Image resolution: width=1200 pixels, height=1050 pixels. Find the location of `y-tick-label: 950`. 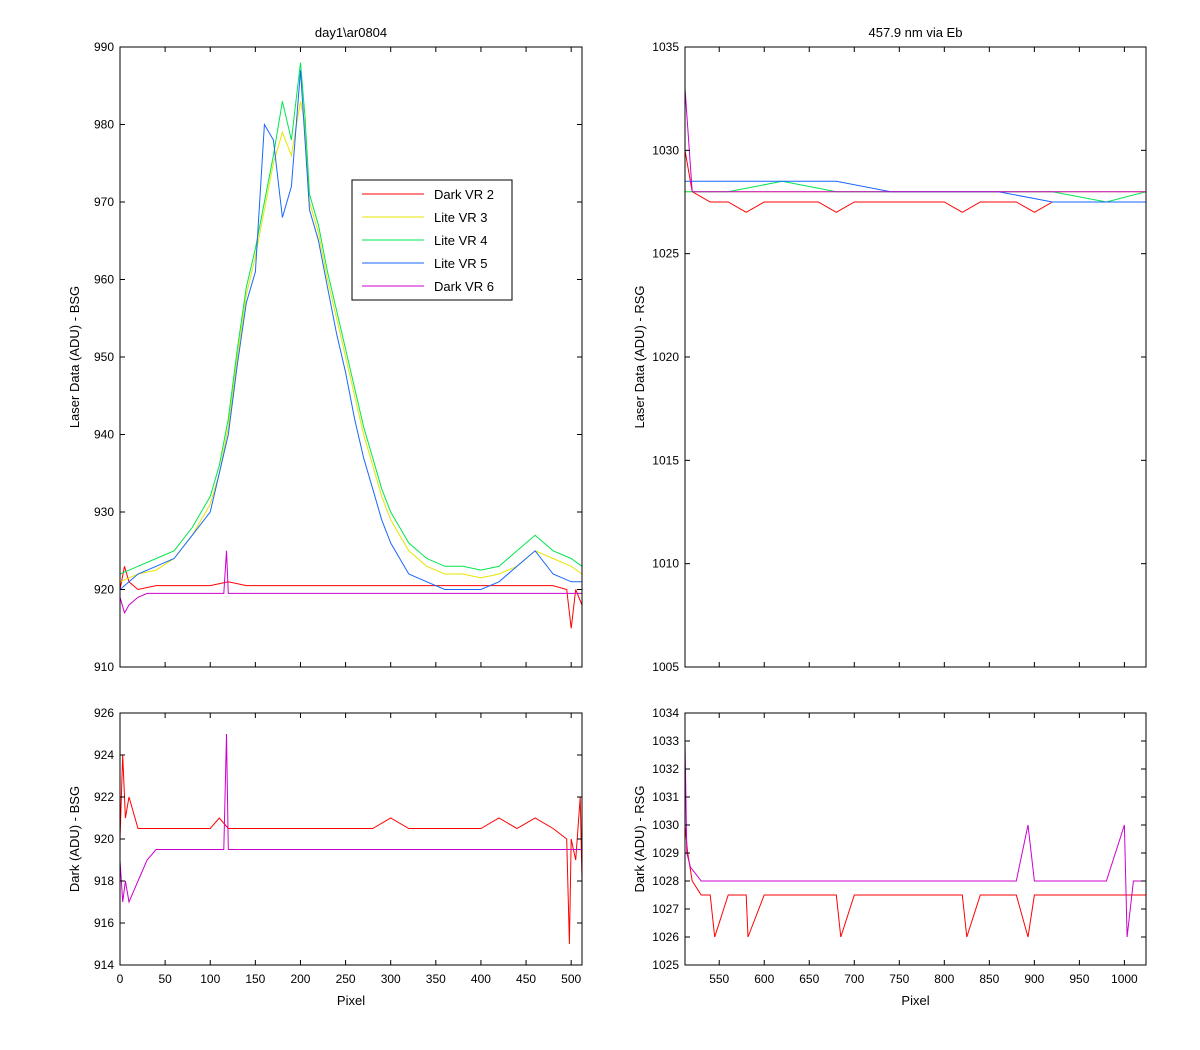

y-tick-label: 950 is located at coordinates (104, 357).